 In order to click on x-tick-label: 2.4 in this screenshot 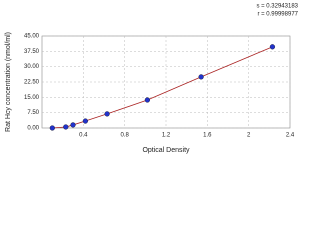, I will do `click(290, 136)`.